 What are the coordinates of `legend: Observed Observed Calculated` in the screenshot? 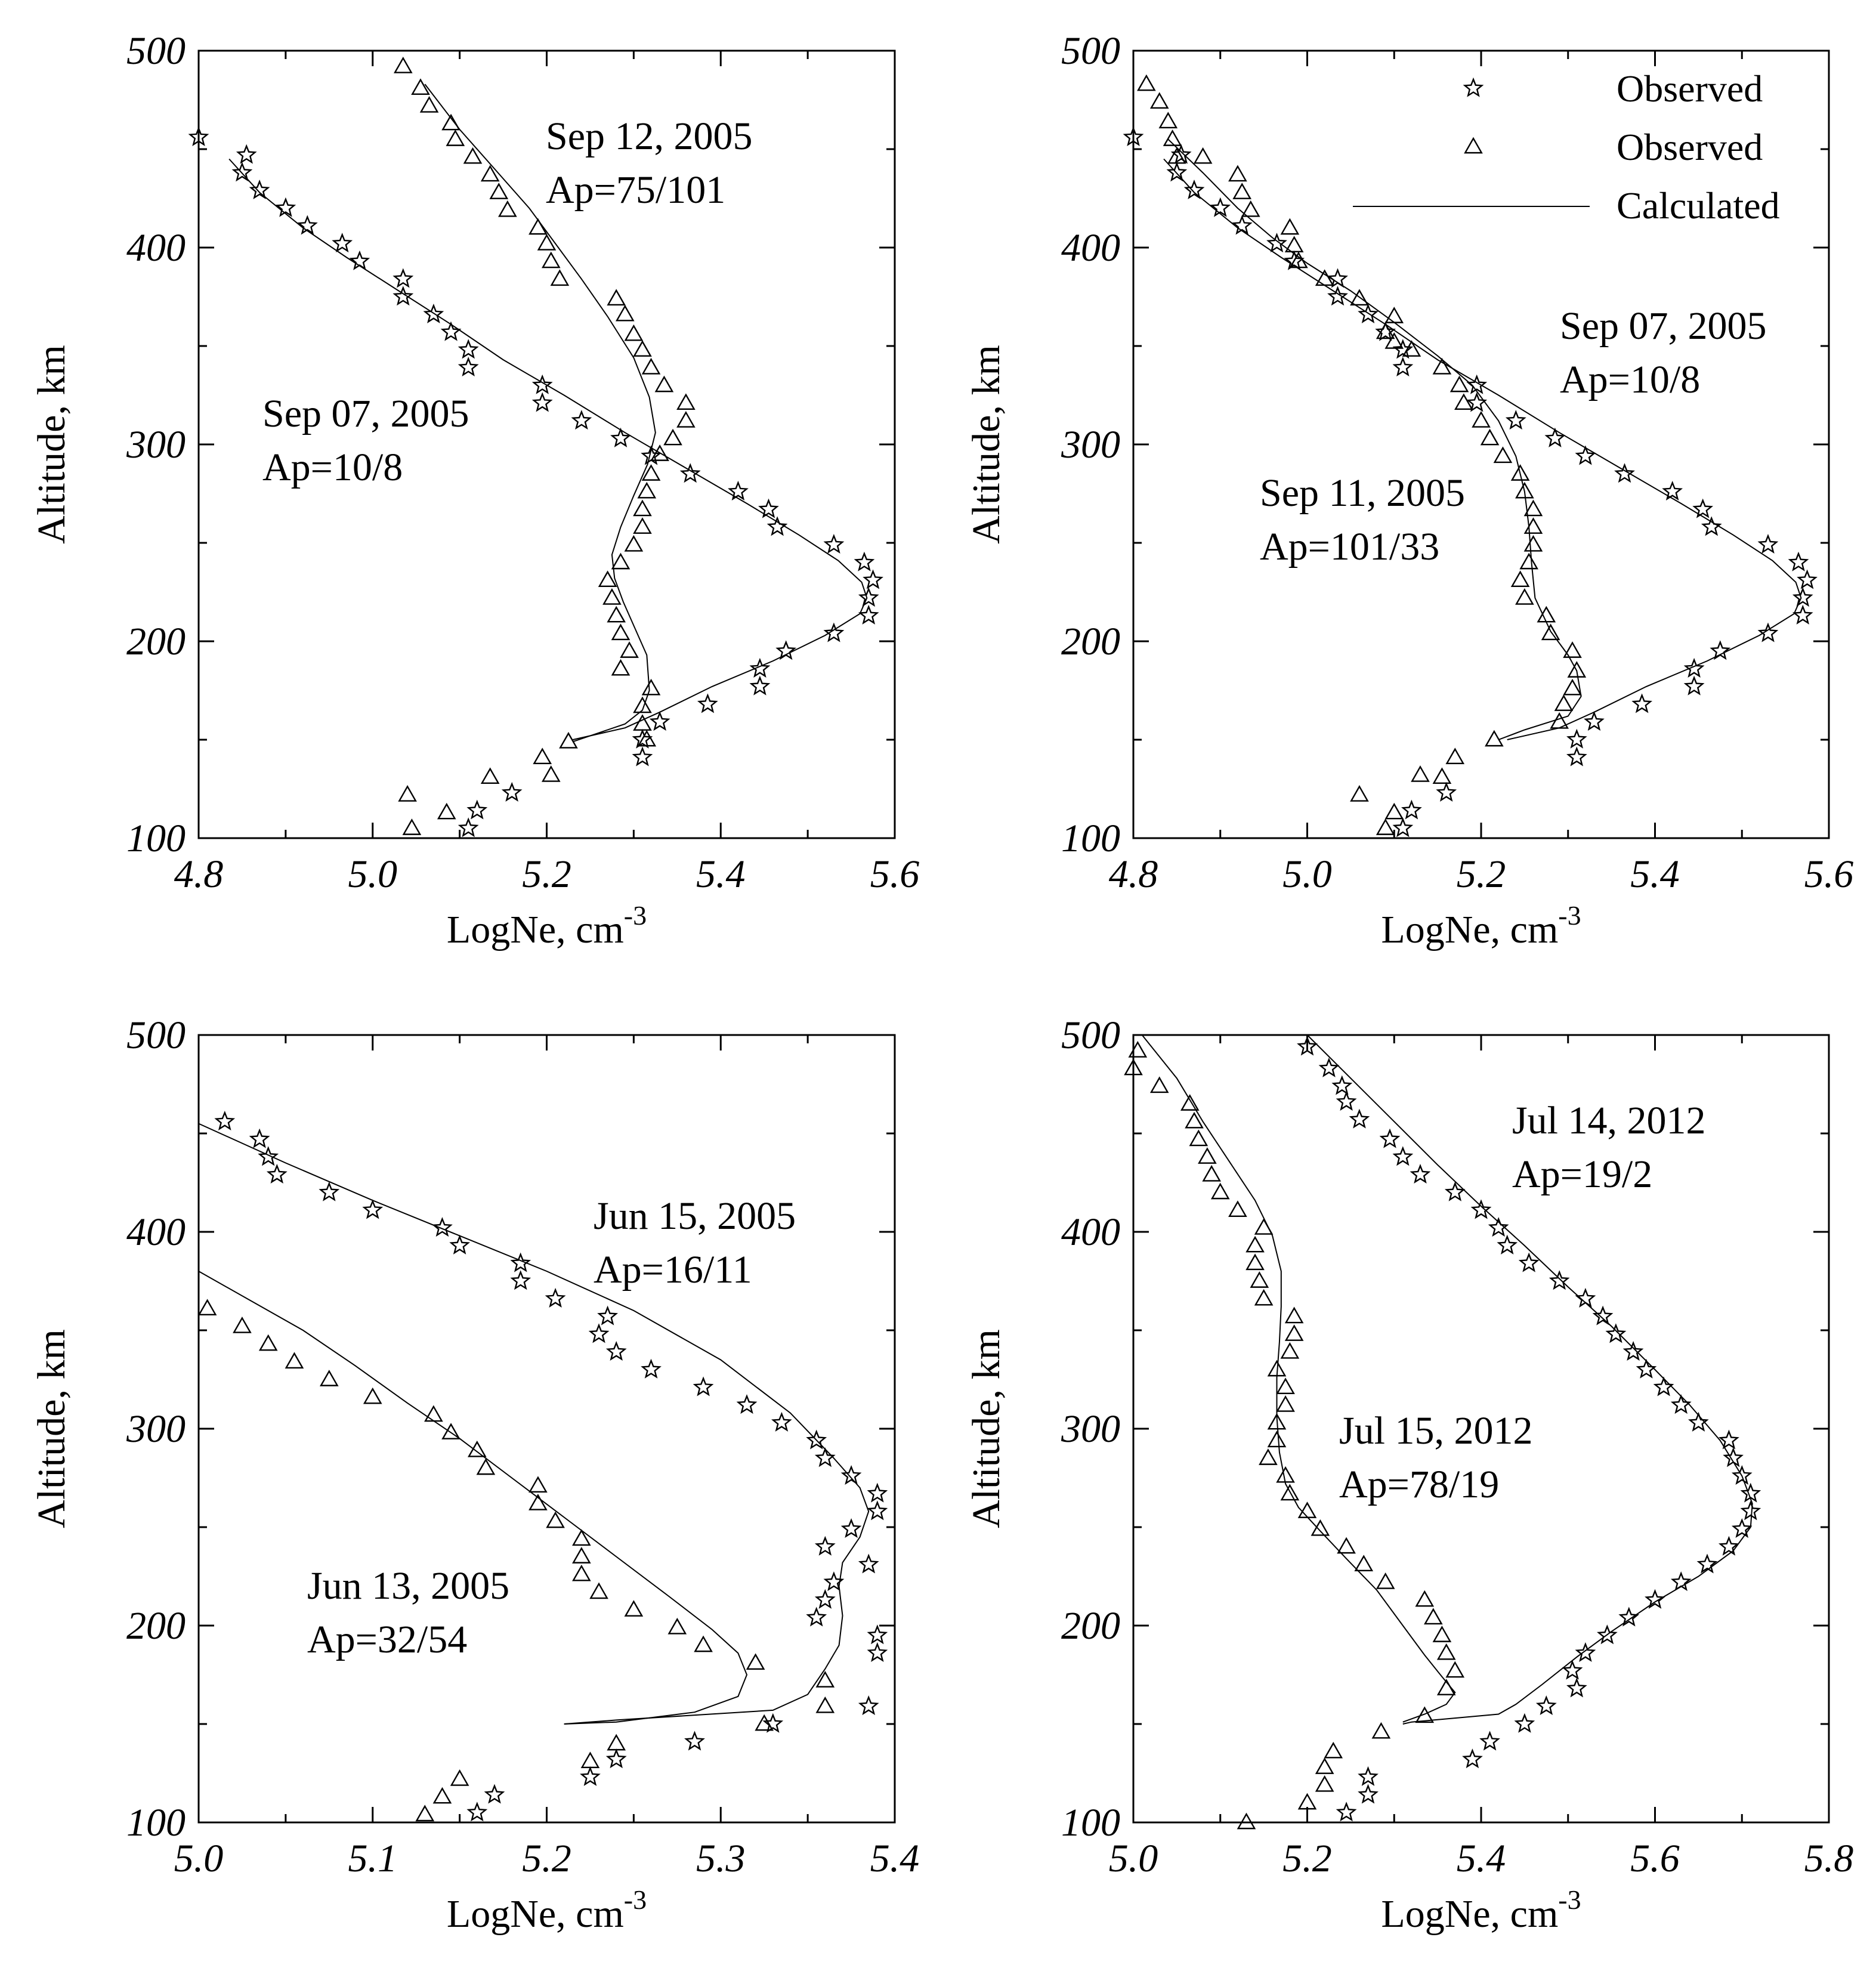 It's located at (1566, 147).